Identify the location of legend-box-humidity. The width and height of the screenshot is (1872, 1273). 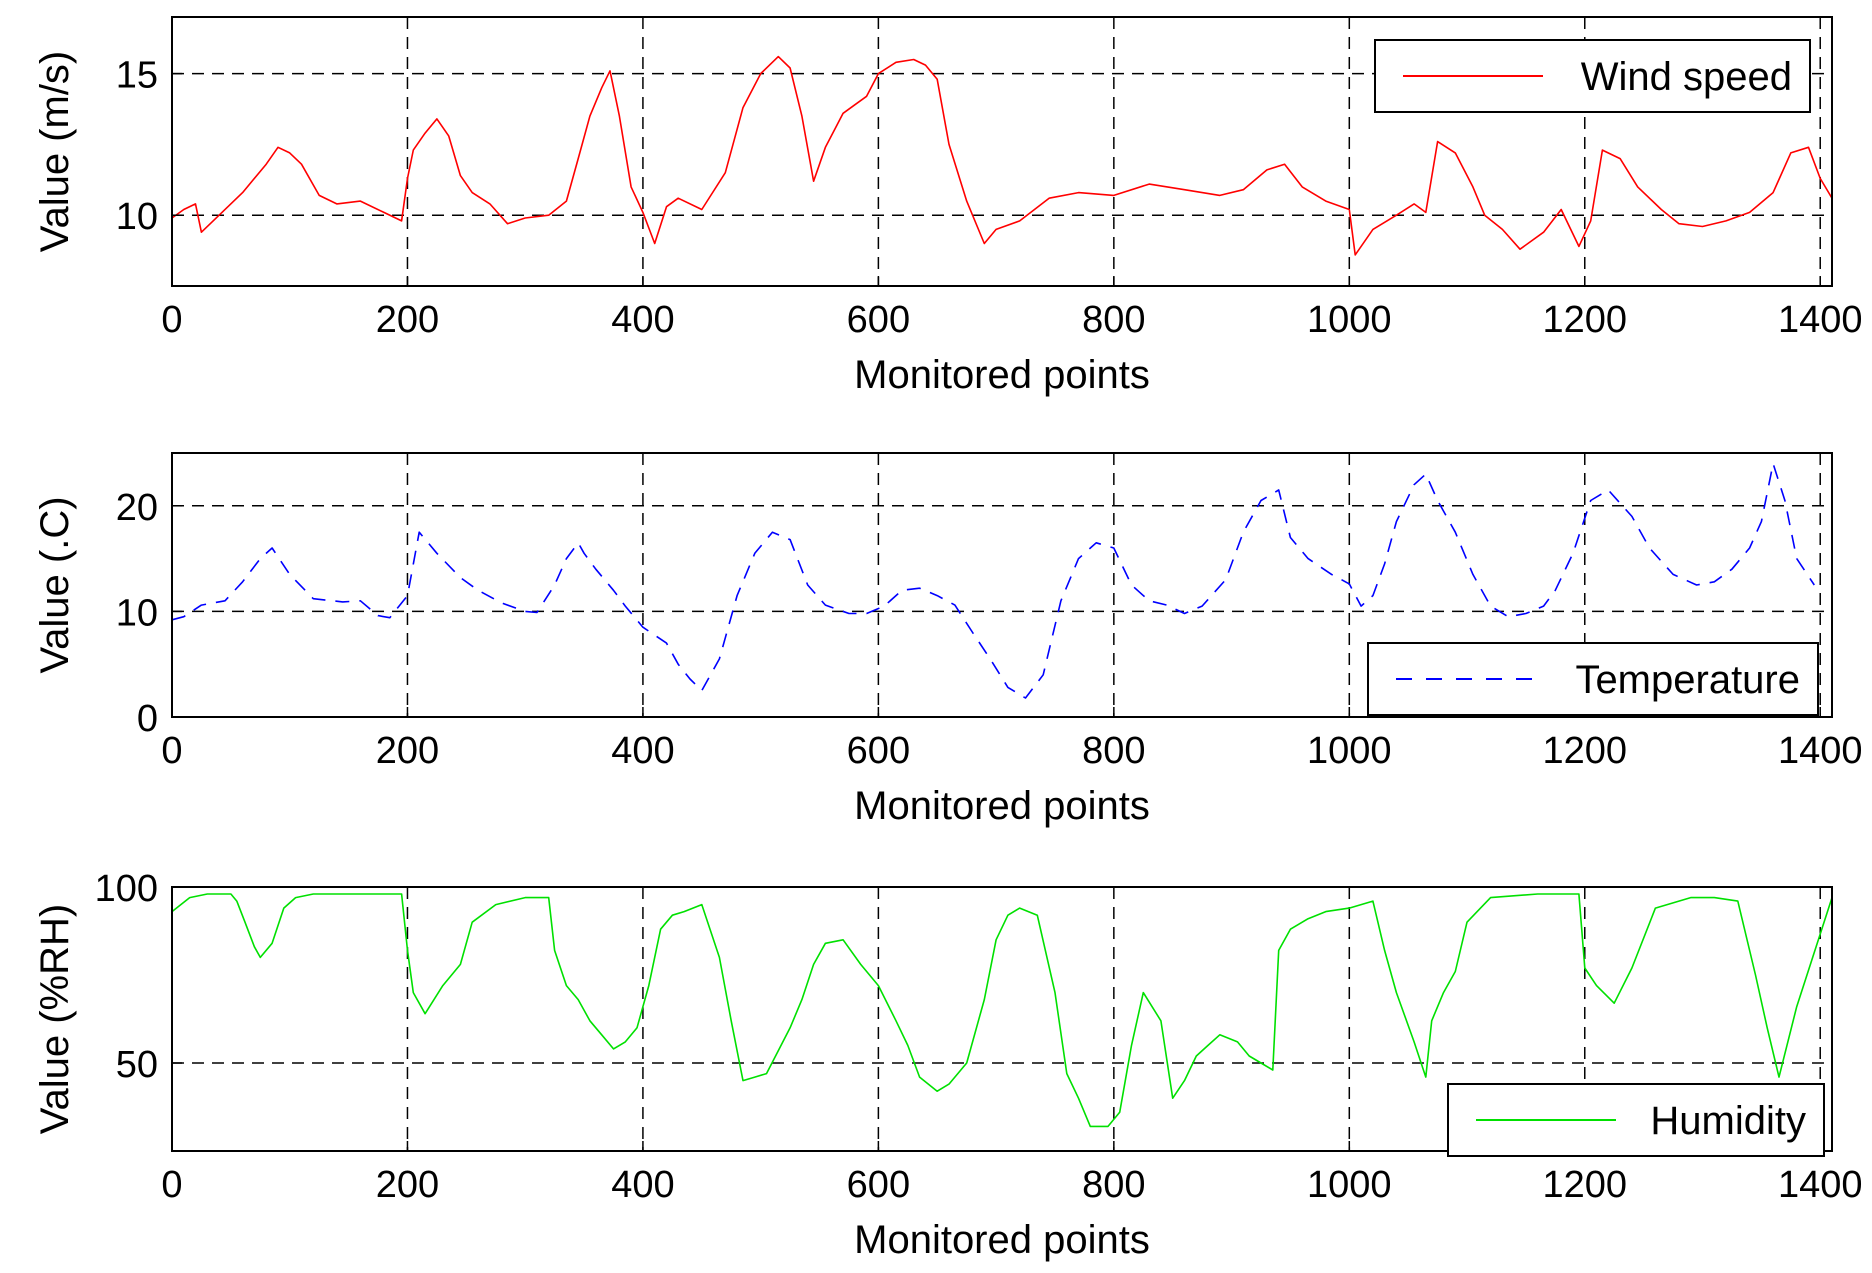
(1636, 1120).